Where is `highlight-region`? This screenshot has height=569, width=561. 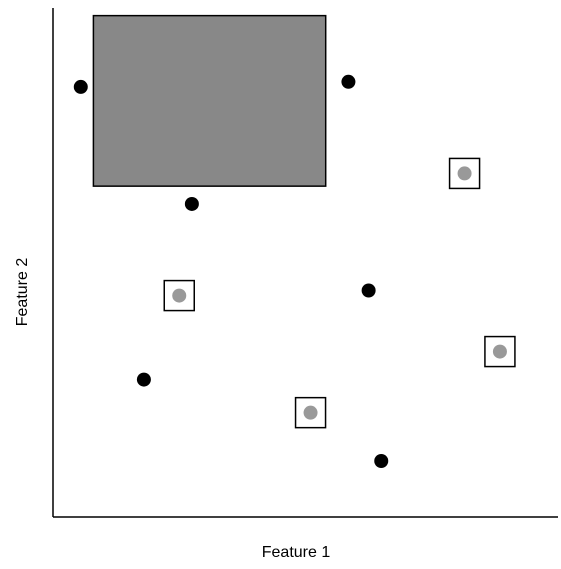
highlight-region is located at coordinates (209, 100).